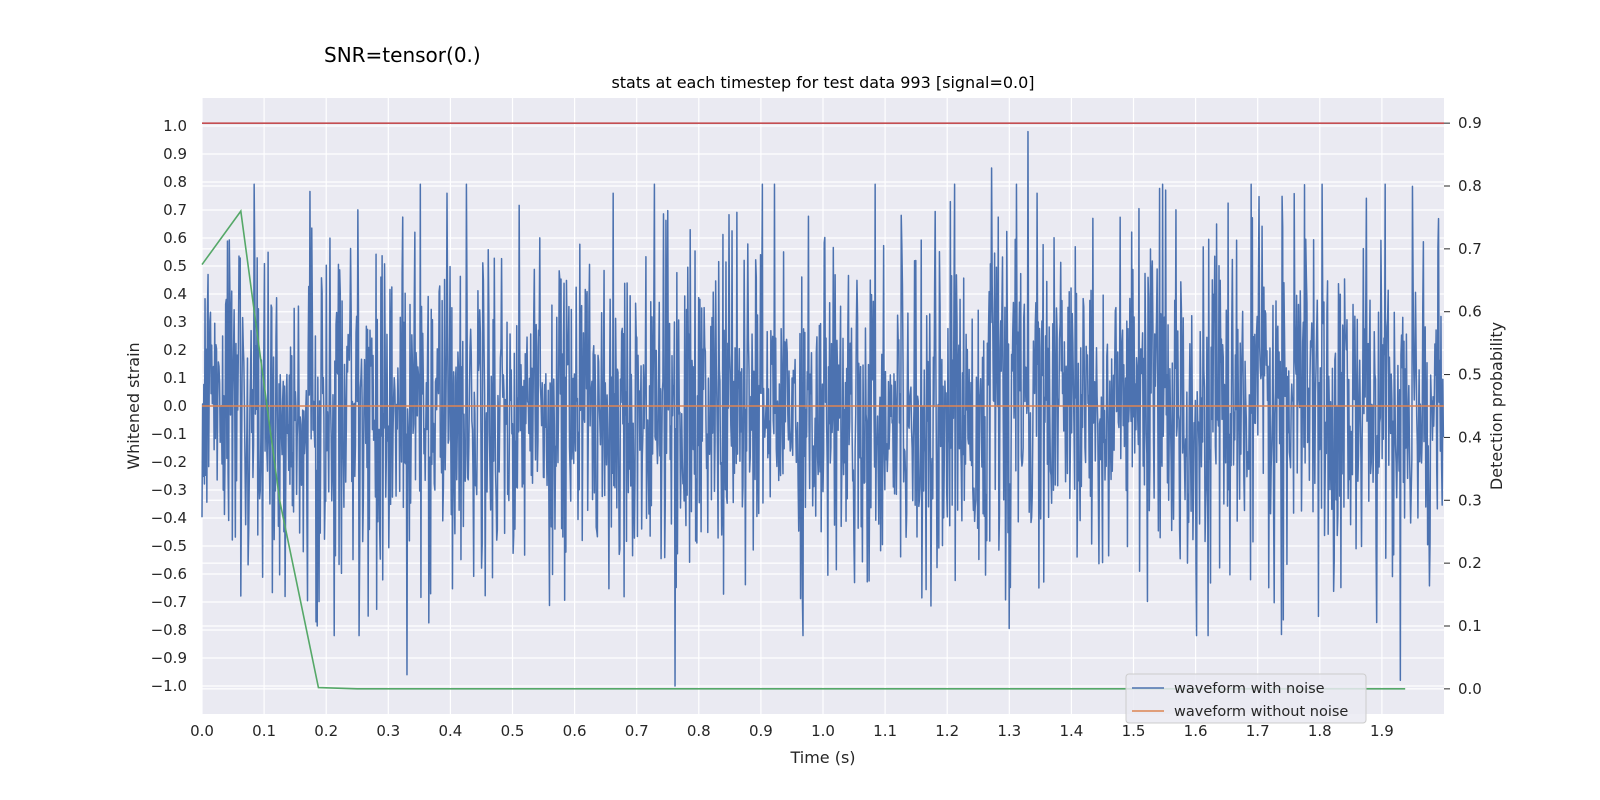 The height and width of the screenshot is (800, 1600). What do you see at coordinates (169, 546) in the screenshot?
I see `y-tick-label: −0.5` at bounding box center [169, 546].